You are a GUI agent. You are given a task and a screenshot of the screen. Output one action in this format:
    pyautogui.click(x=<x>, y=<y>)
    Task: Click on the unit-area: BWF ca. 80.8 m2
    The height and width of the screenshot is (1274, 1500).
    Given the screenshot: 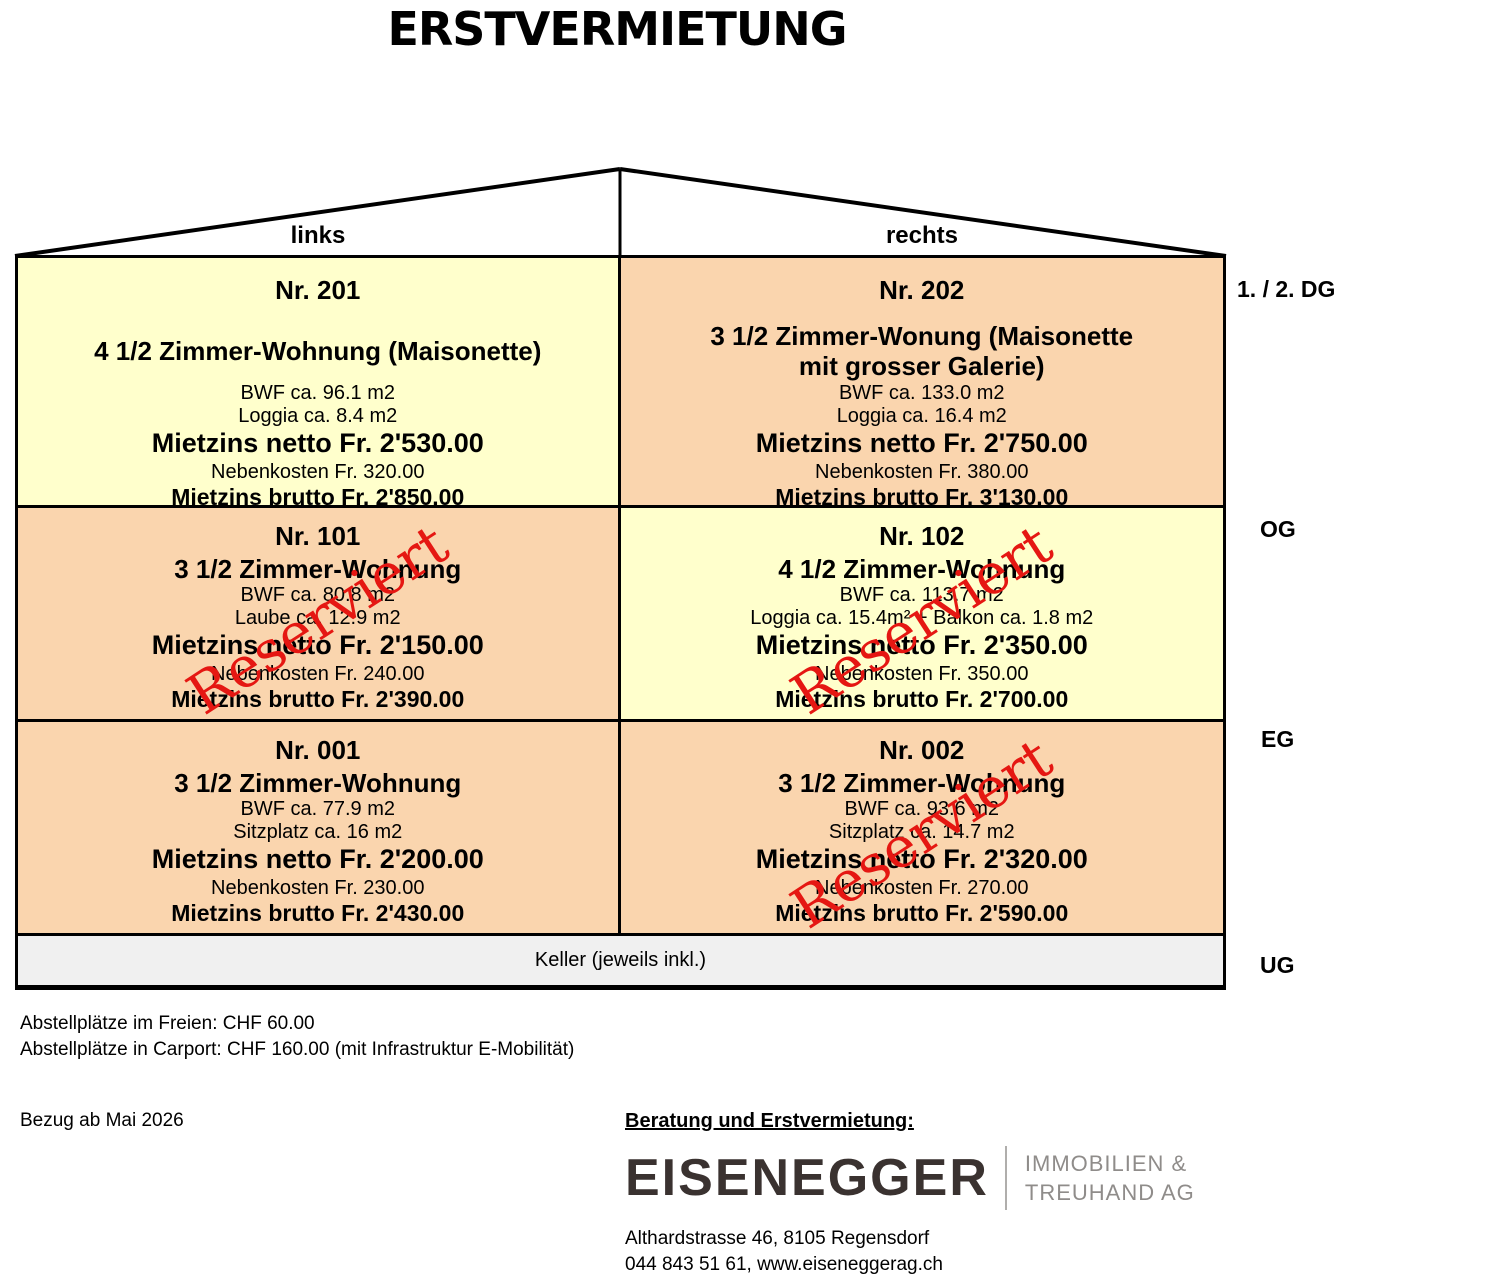 What is the action you would take?
    pyautogui.click(x=318, y=595)
    